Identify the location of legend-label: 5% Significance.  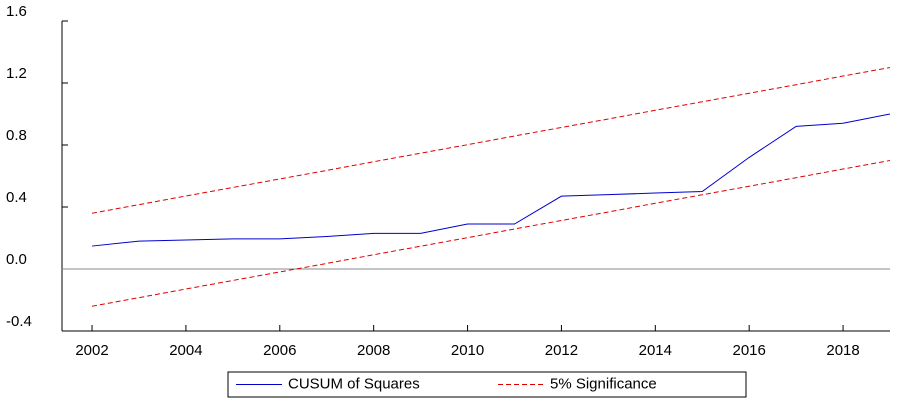
(603, 383).